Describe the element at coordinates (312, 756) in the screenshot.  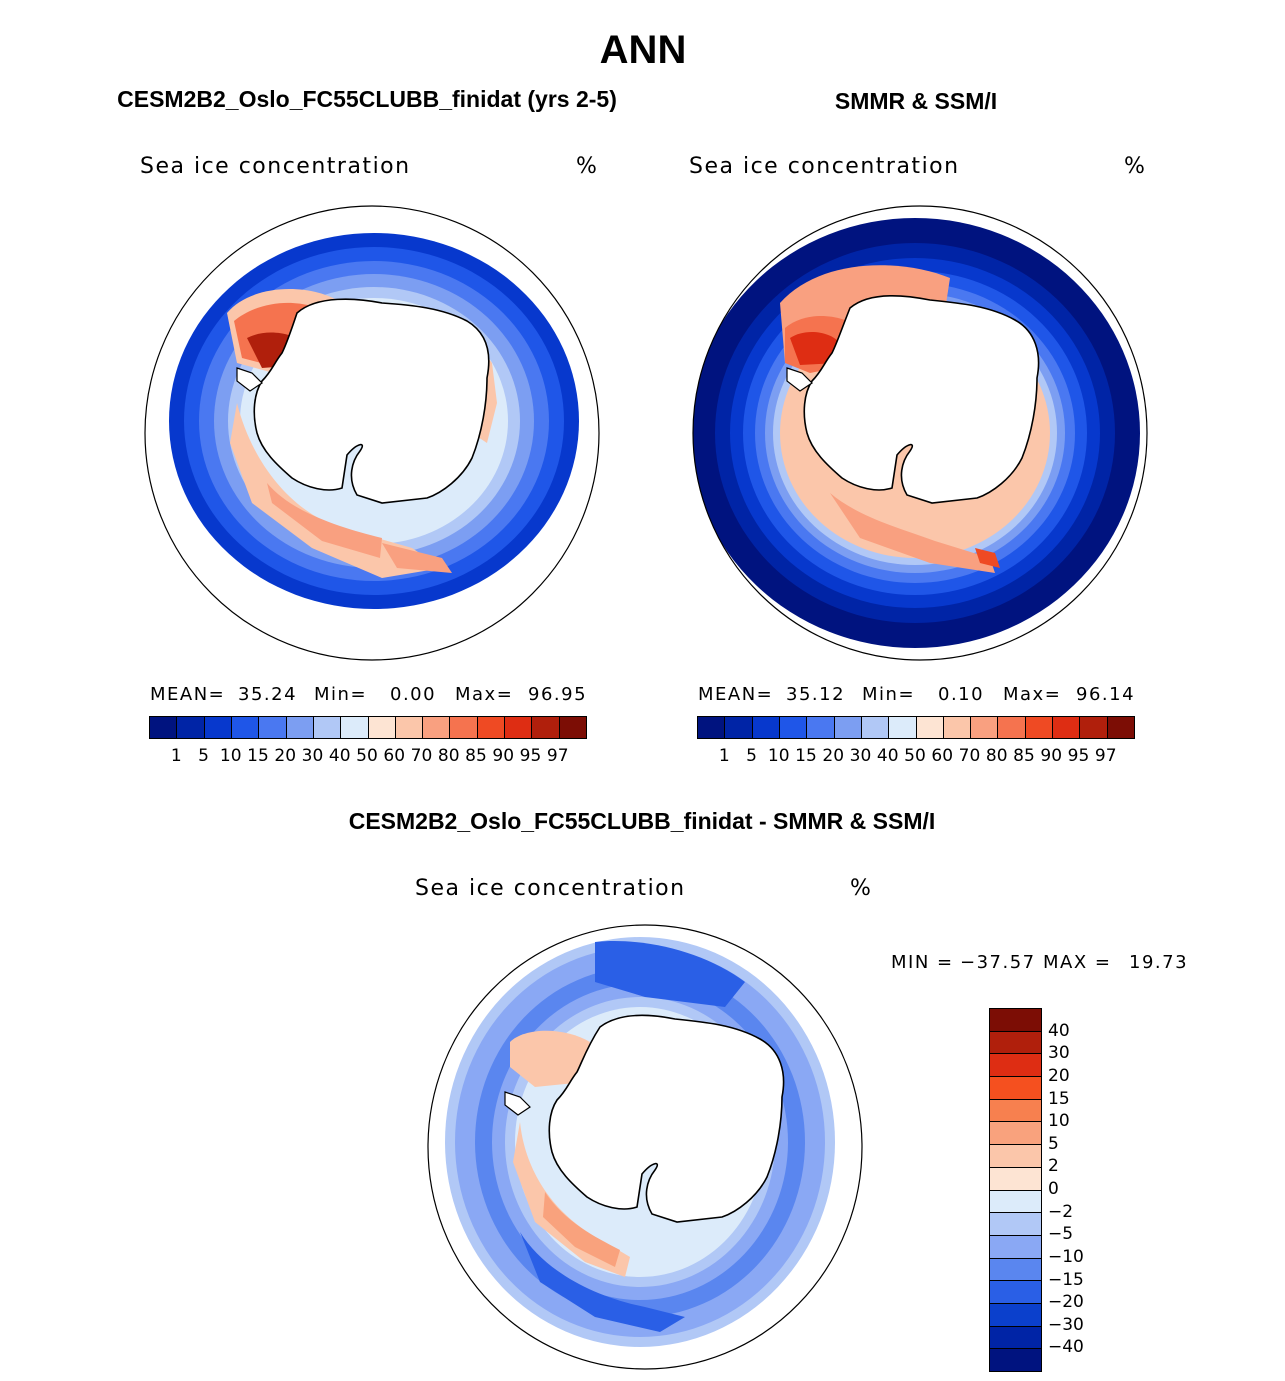
I see `left-colorbar-tick-label: 30` at that location.